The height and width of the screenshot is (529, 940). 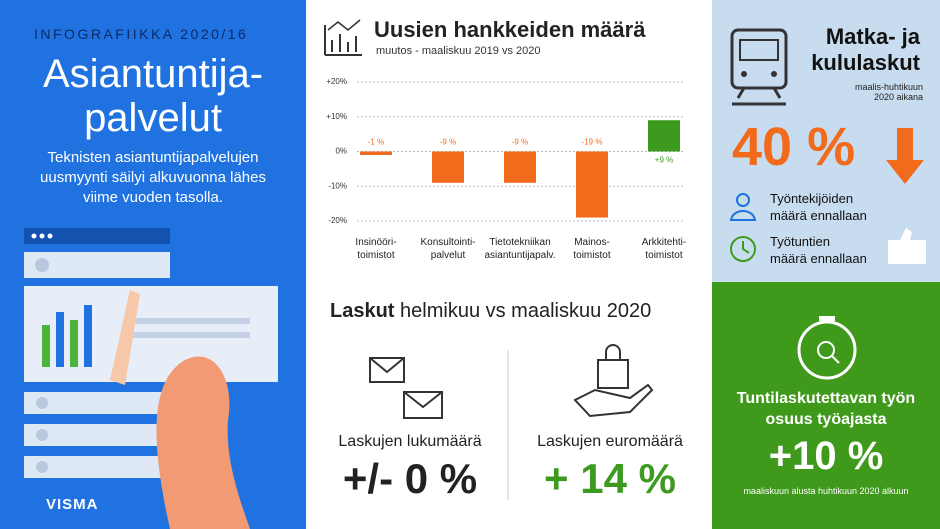 What do you see at coordinates (341, 151) in the screenshot?
I see `y-tick-label: 0%` at bounding box center [341, 151].